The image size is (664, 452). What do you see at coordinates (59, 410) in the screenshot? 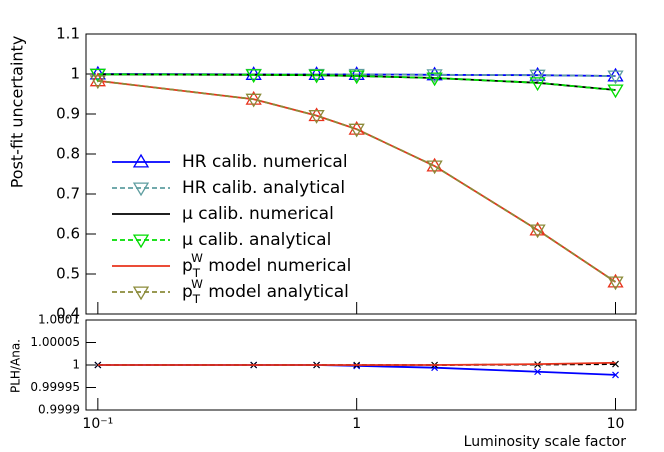
I see `y-tick-label: 0.9999` at bounding box center [59, 410].